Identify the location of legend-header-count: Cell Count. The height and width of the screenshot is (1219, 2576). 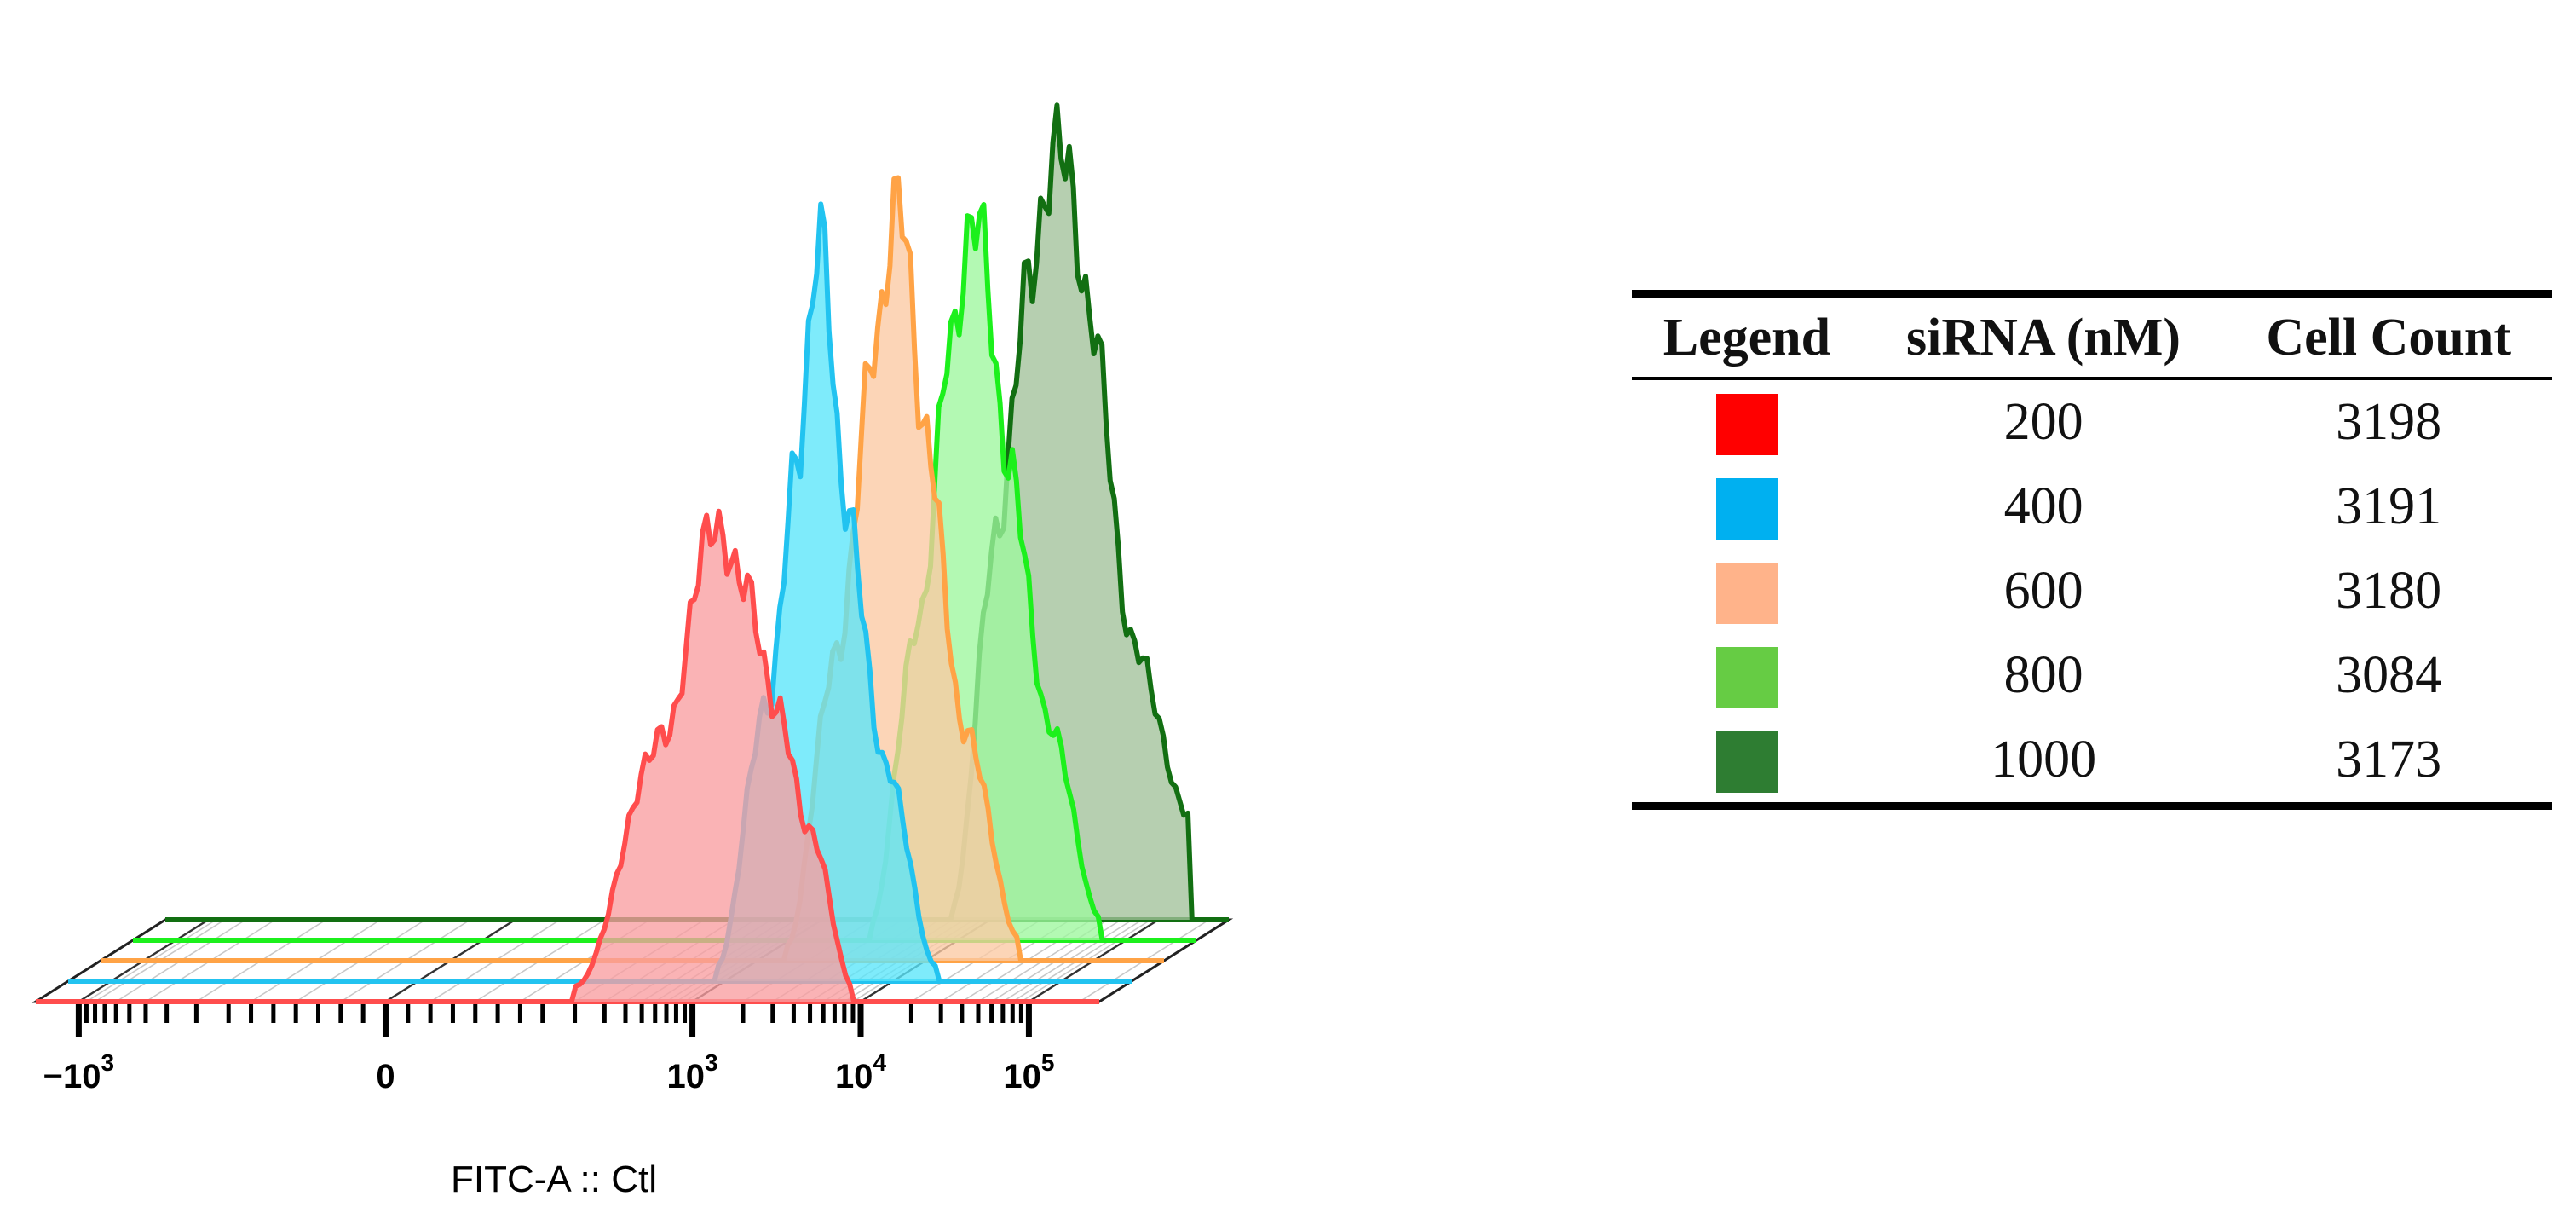
(2388, 335).